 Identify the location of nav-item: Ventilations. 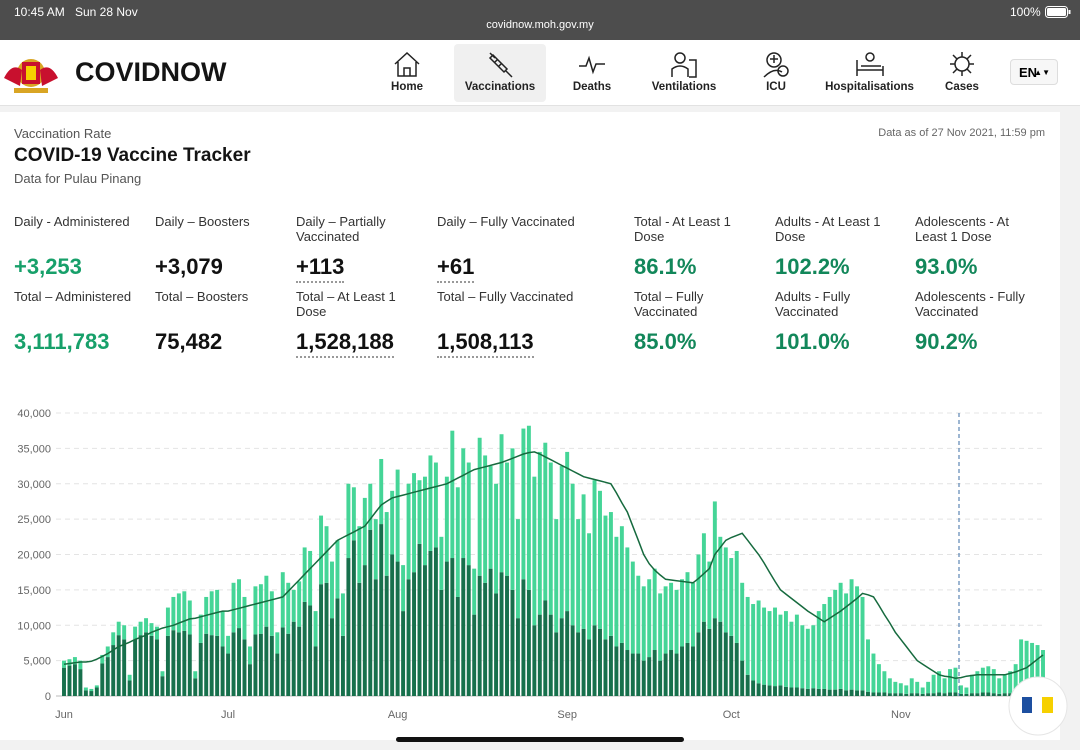
(684, 73).